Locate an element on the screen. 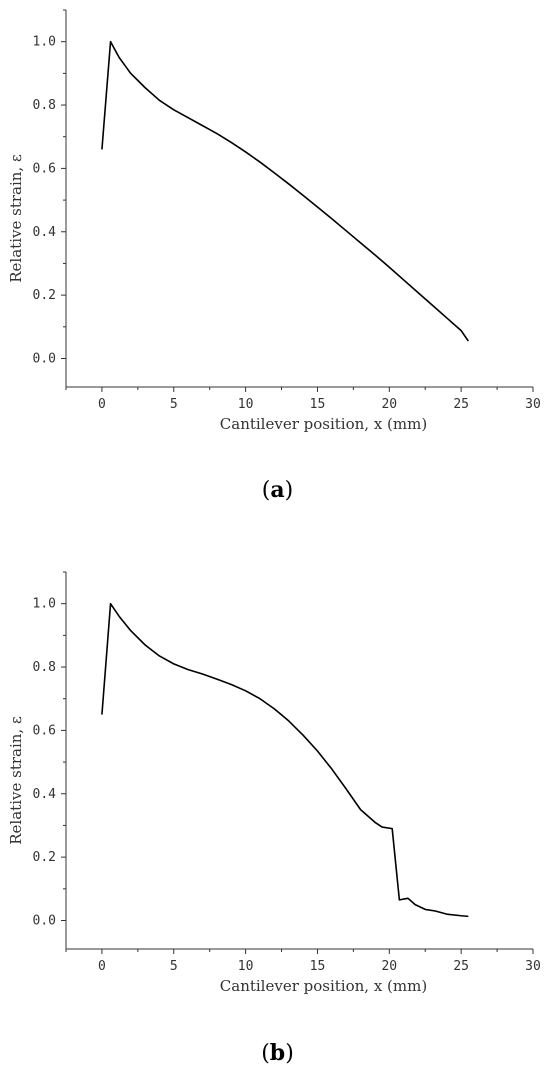  panel-letter: b is located at coordinates (277, 1053).